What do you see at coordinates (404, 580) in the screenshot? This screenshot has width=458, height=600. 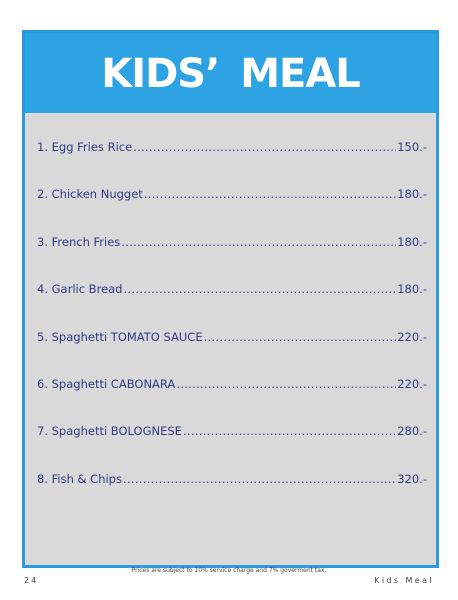 I see `section-name: Kids Meal` at bounding box center [404, 580].